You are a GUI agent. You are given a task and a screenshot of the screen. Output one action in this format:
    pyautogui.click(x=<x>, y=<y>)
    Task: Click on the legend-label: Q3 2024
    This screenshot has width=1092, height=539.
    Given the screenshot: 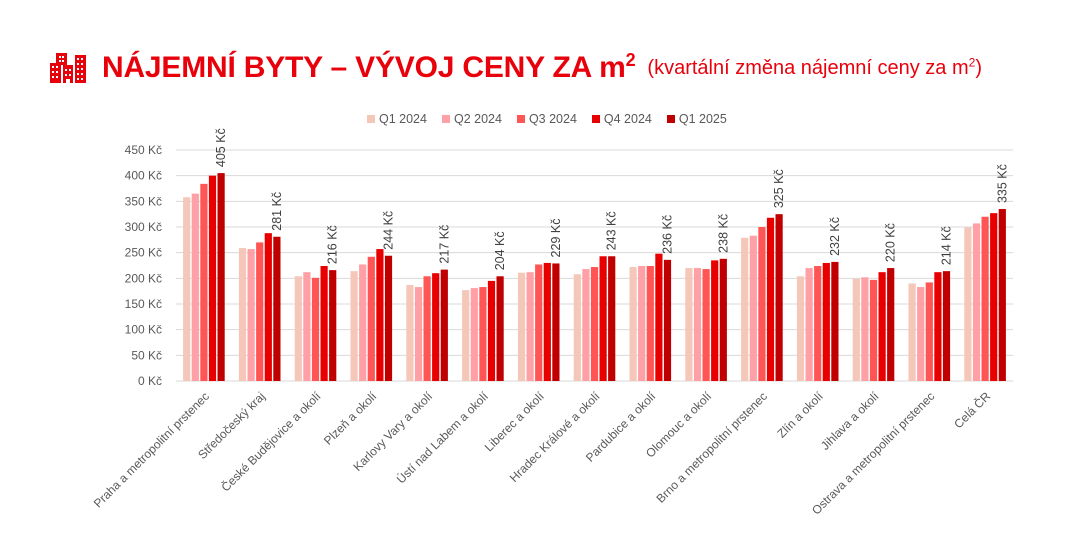 What is the action you would take?
    pyautogui.click(x=552, y=119)
    